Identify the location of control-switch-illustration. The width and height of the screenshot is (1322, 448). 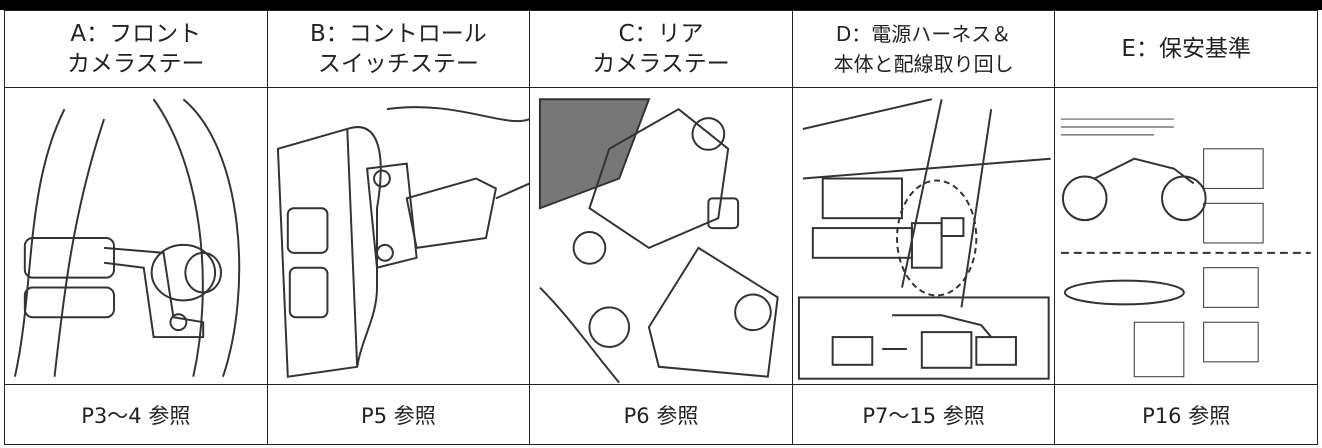
(403, 242).